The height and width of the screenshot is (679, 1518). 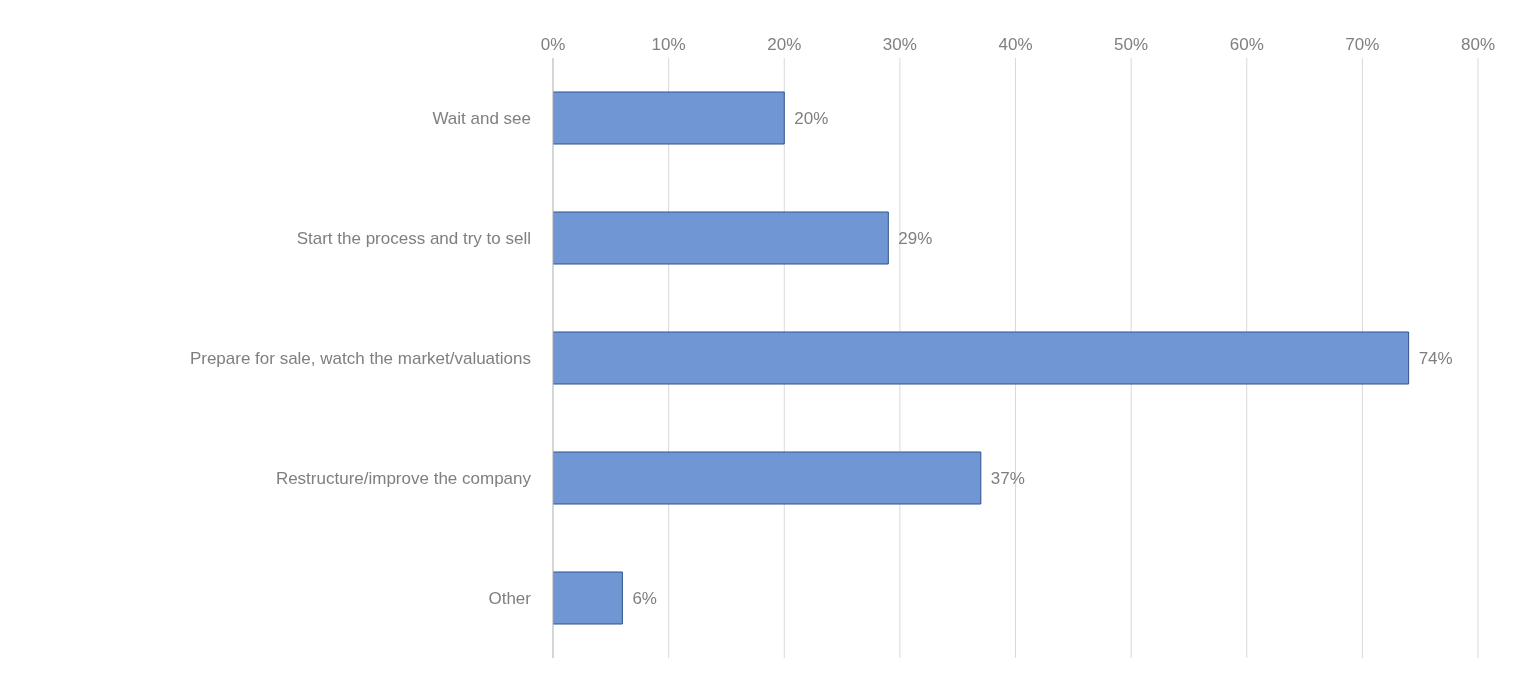 I want to click on data-label: 6%, so click(x=644, y=599).